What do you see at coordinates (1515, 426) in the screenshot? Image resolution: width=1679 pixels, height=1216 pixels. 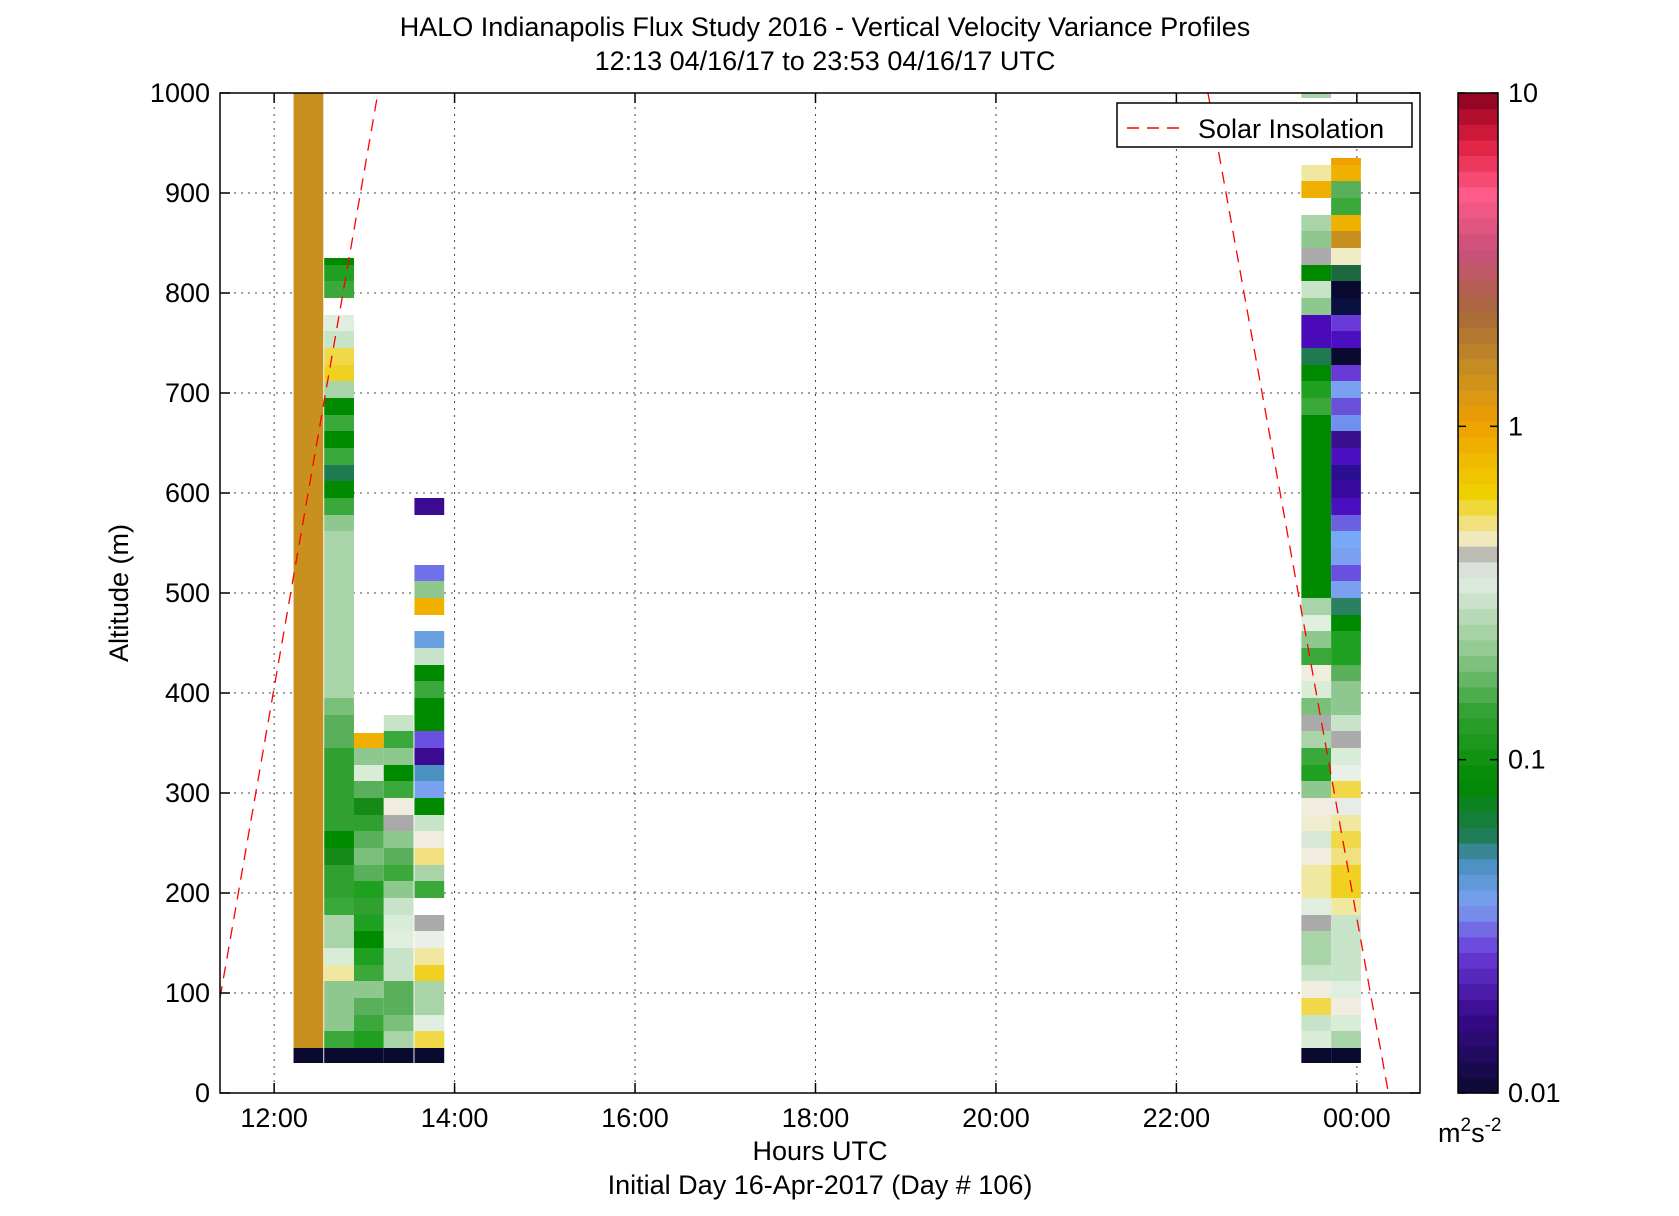 I see `colorbar-tick-label: 1` at bounding box center [1515, 426].